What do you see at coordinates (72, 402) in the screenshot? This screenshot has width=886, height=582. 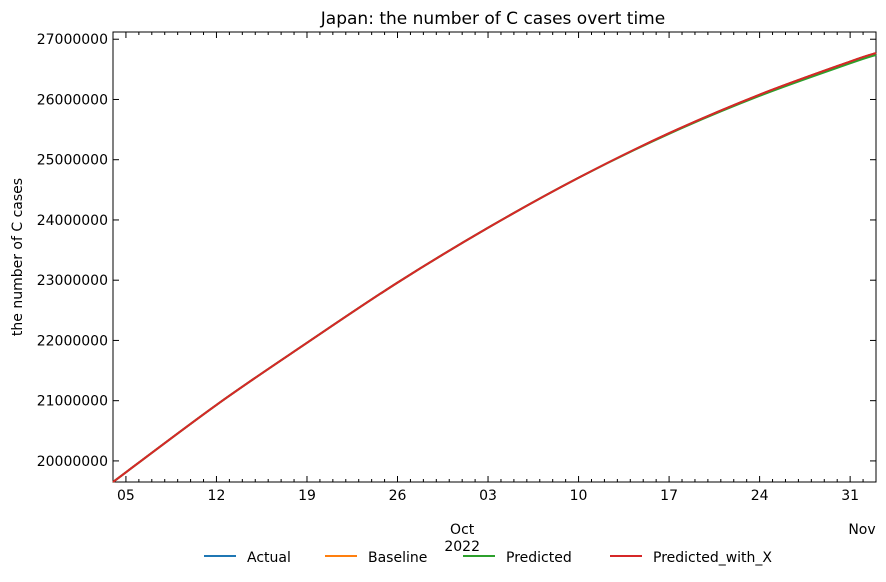 I see `y-tick-label-1: 21000000` at bounding box center [72, 402].